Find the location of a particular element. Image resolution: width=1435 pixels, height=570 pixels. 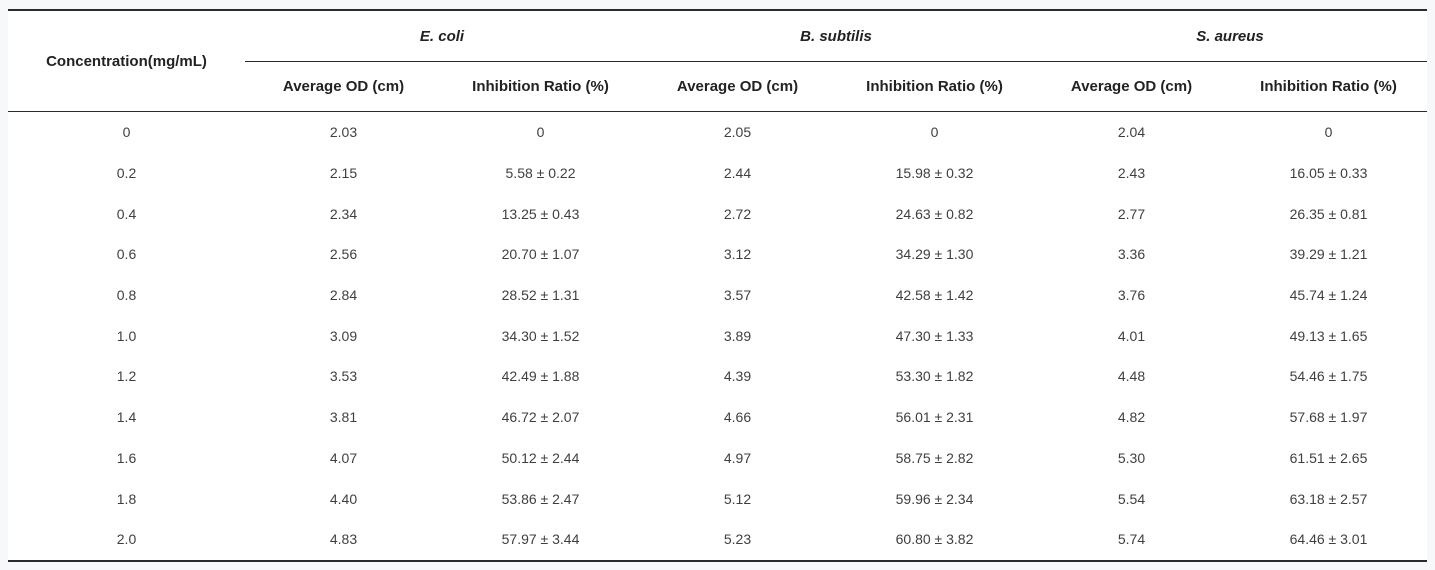

value-cell: 57.97 ± 3.44 is located at coordinates (540, 539).